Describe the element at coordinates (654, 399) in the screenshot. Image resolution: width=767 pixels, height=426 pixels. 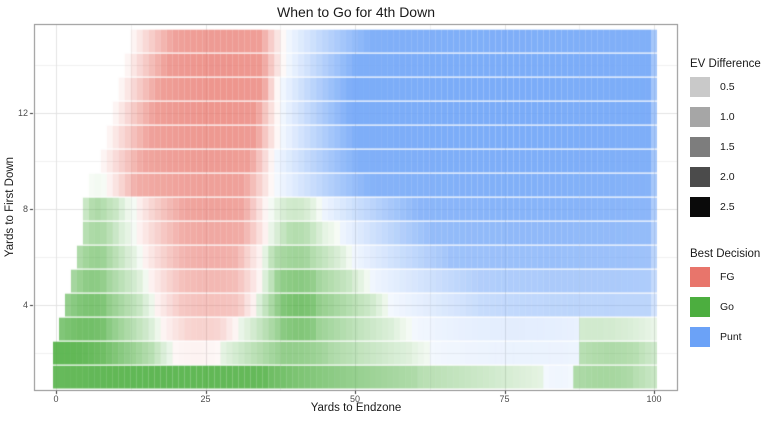
I see `x-tick-label: 100` at that location.